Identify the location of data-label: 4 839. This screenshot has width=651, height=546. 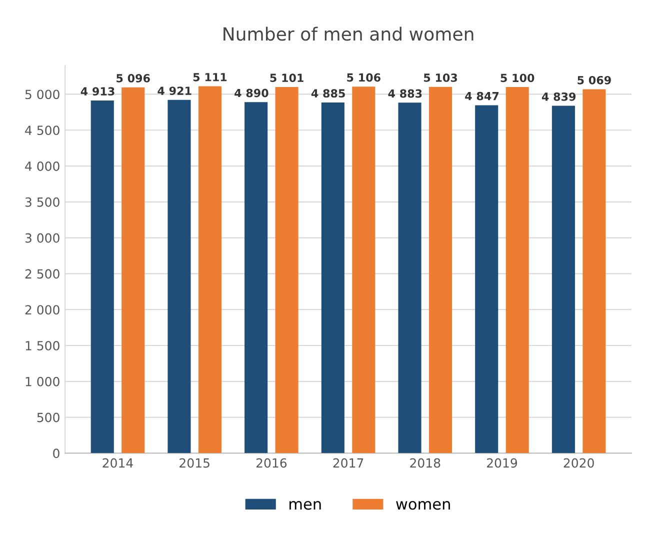
(559, 96).